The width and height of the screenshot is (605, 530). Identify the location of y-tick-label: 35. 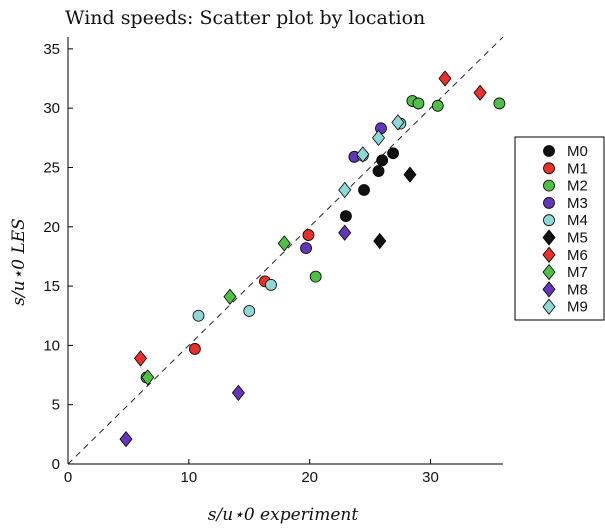
(51, 49).